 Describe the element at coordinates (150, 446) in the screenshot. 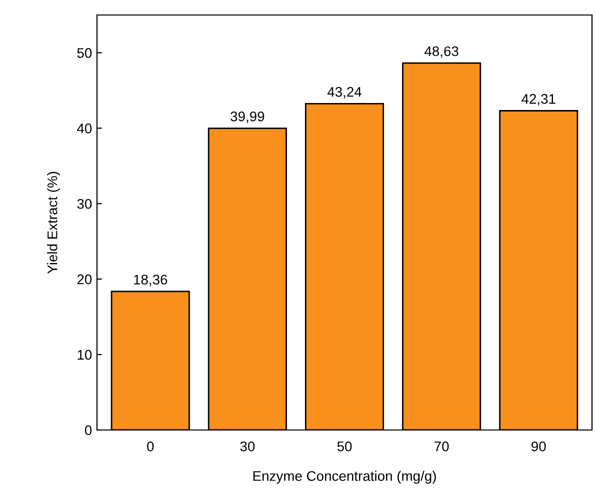

I see `x-tick-label: 0` at that location.